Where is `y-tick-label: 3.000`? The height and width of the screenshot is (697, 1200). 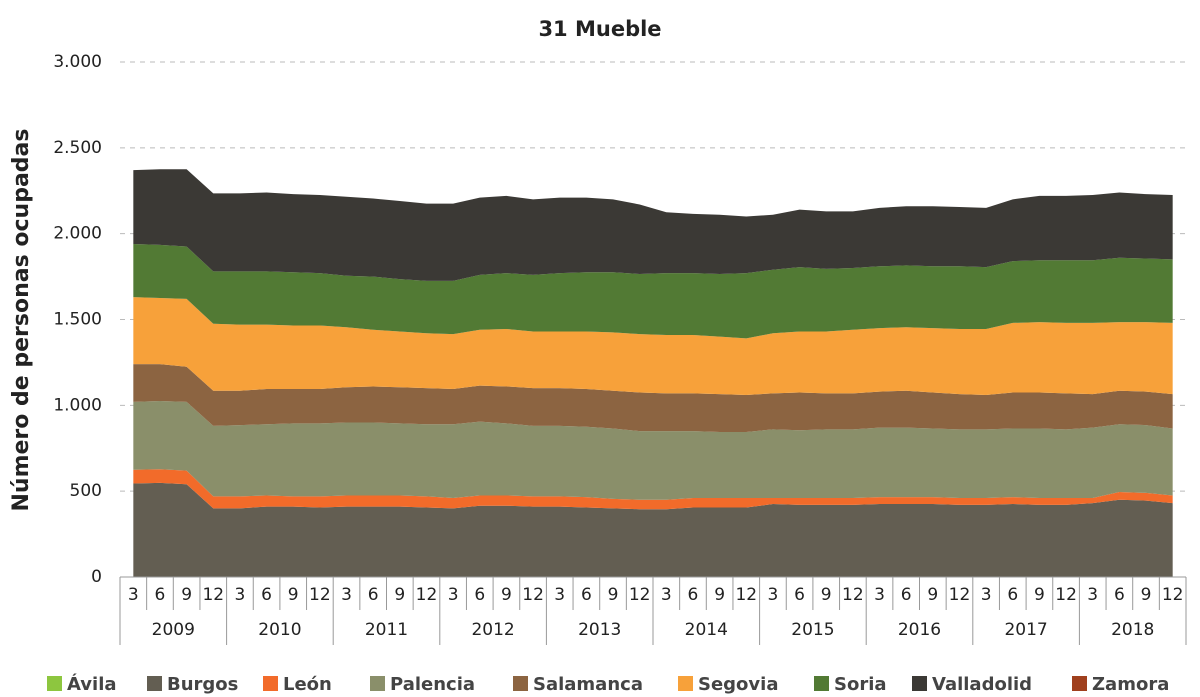
y-tick-label: 3.000 is located at coordinates (77, 62).